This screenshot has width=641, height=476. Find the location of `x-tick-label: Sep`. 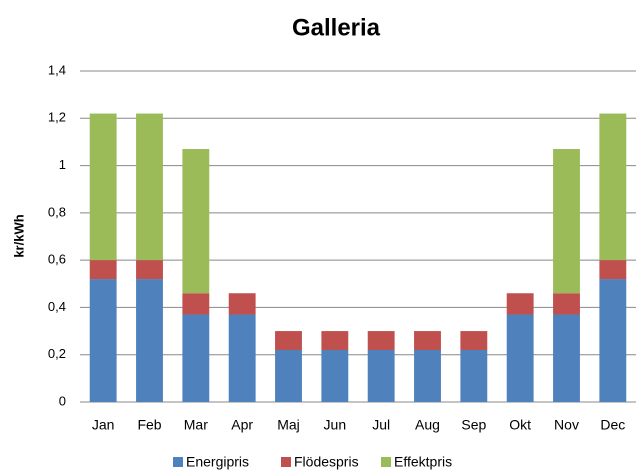

x-tick-label: Sep is located at coordinates (473, 425).